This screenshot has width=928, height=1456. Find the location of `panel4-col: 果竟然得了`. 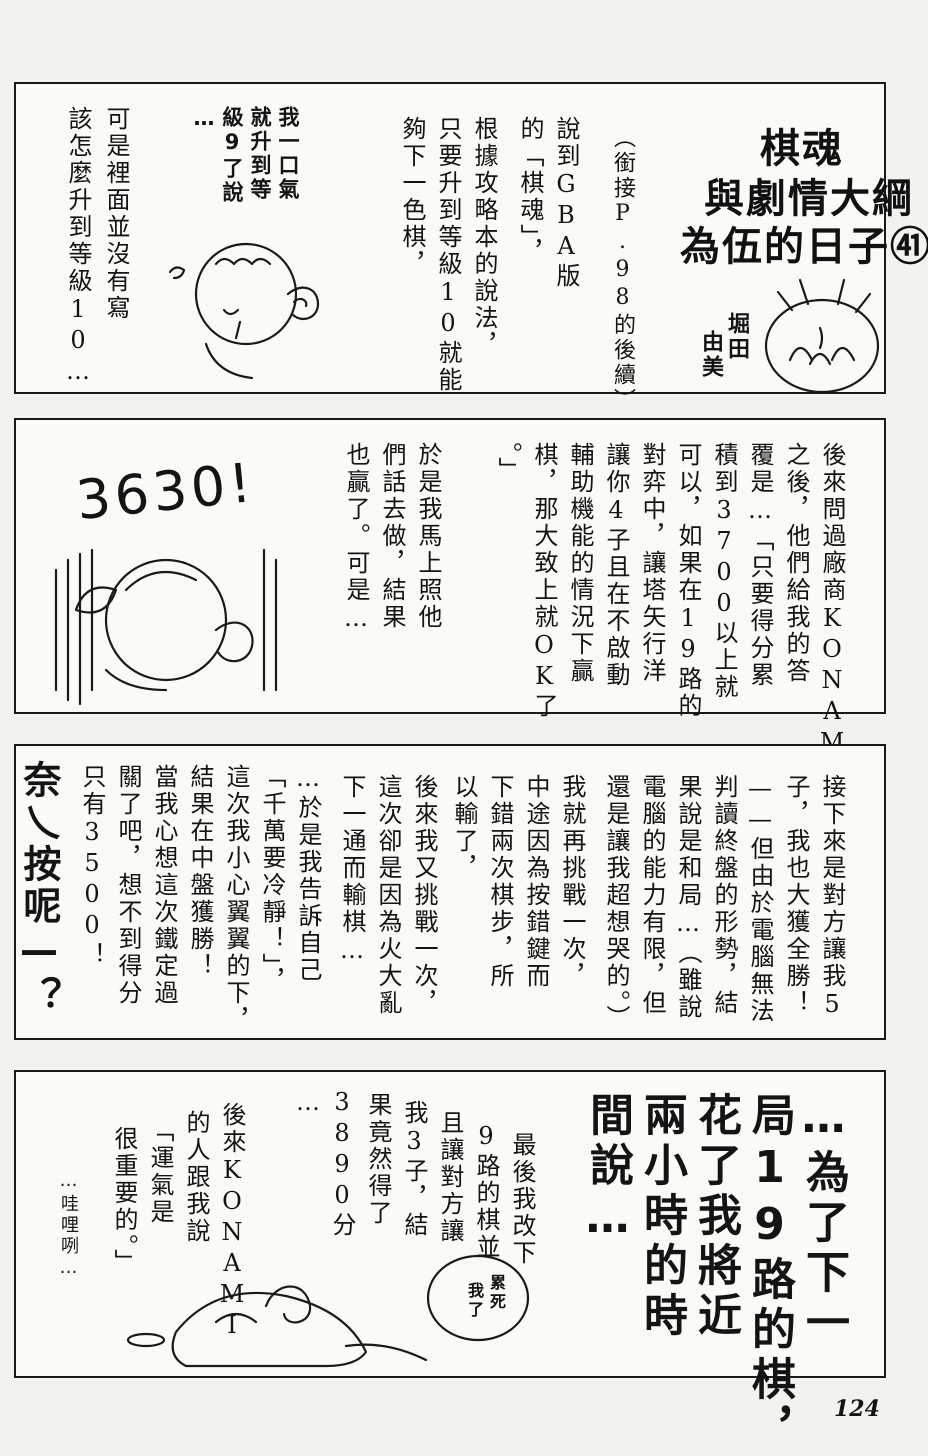

panel4-col: 果竟然得了 is located at coordinates (378, 1159).